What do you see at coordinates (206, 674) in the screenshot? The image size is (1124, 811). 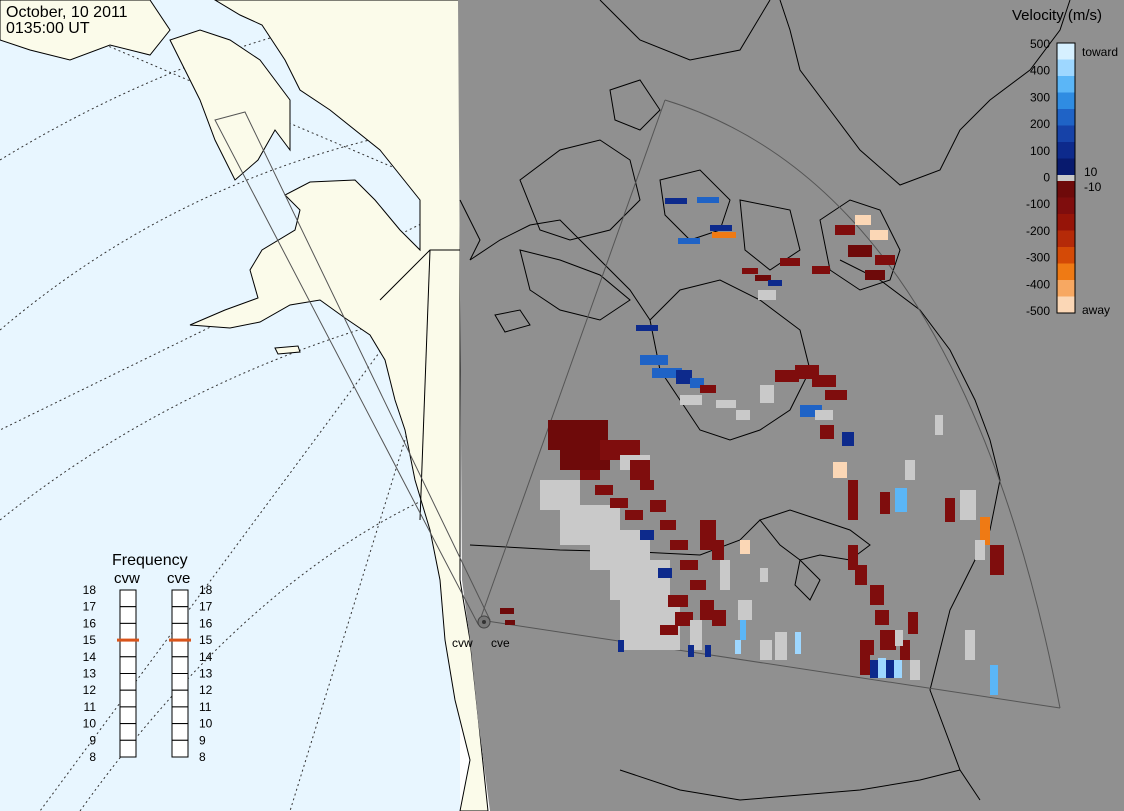 I see `frequency-tick-label: 13` at bounding box center [206, 674].